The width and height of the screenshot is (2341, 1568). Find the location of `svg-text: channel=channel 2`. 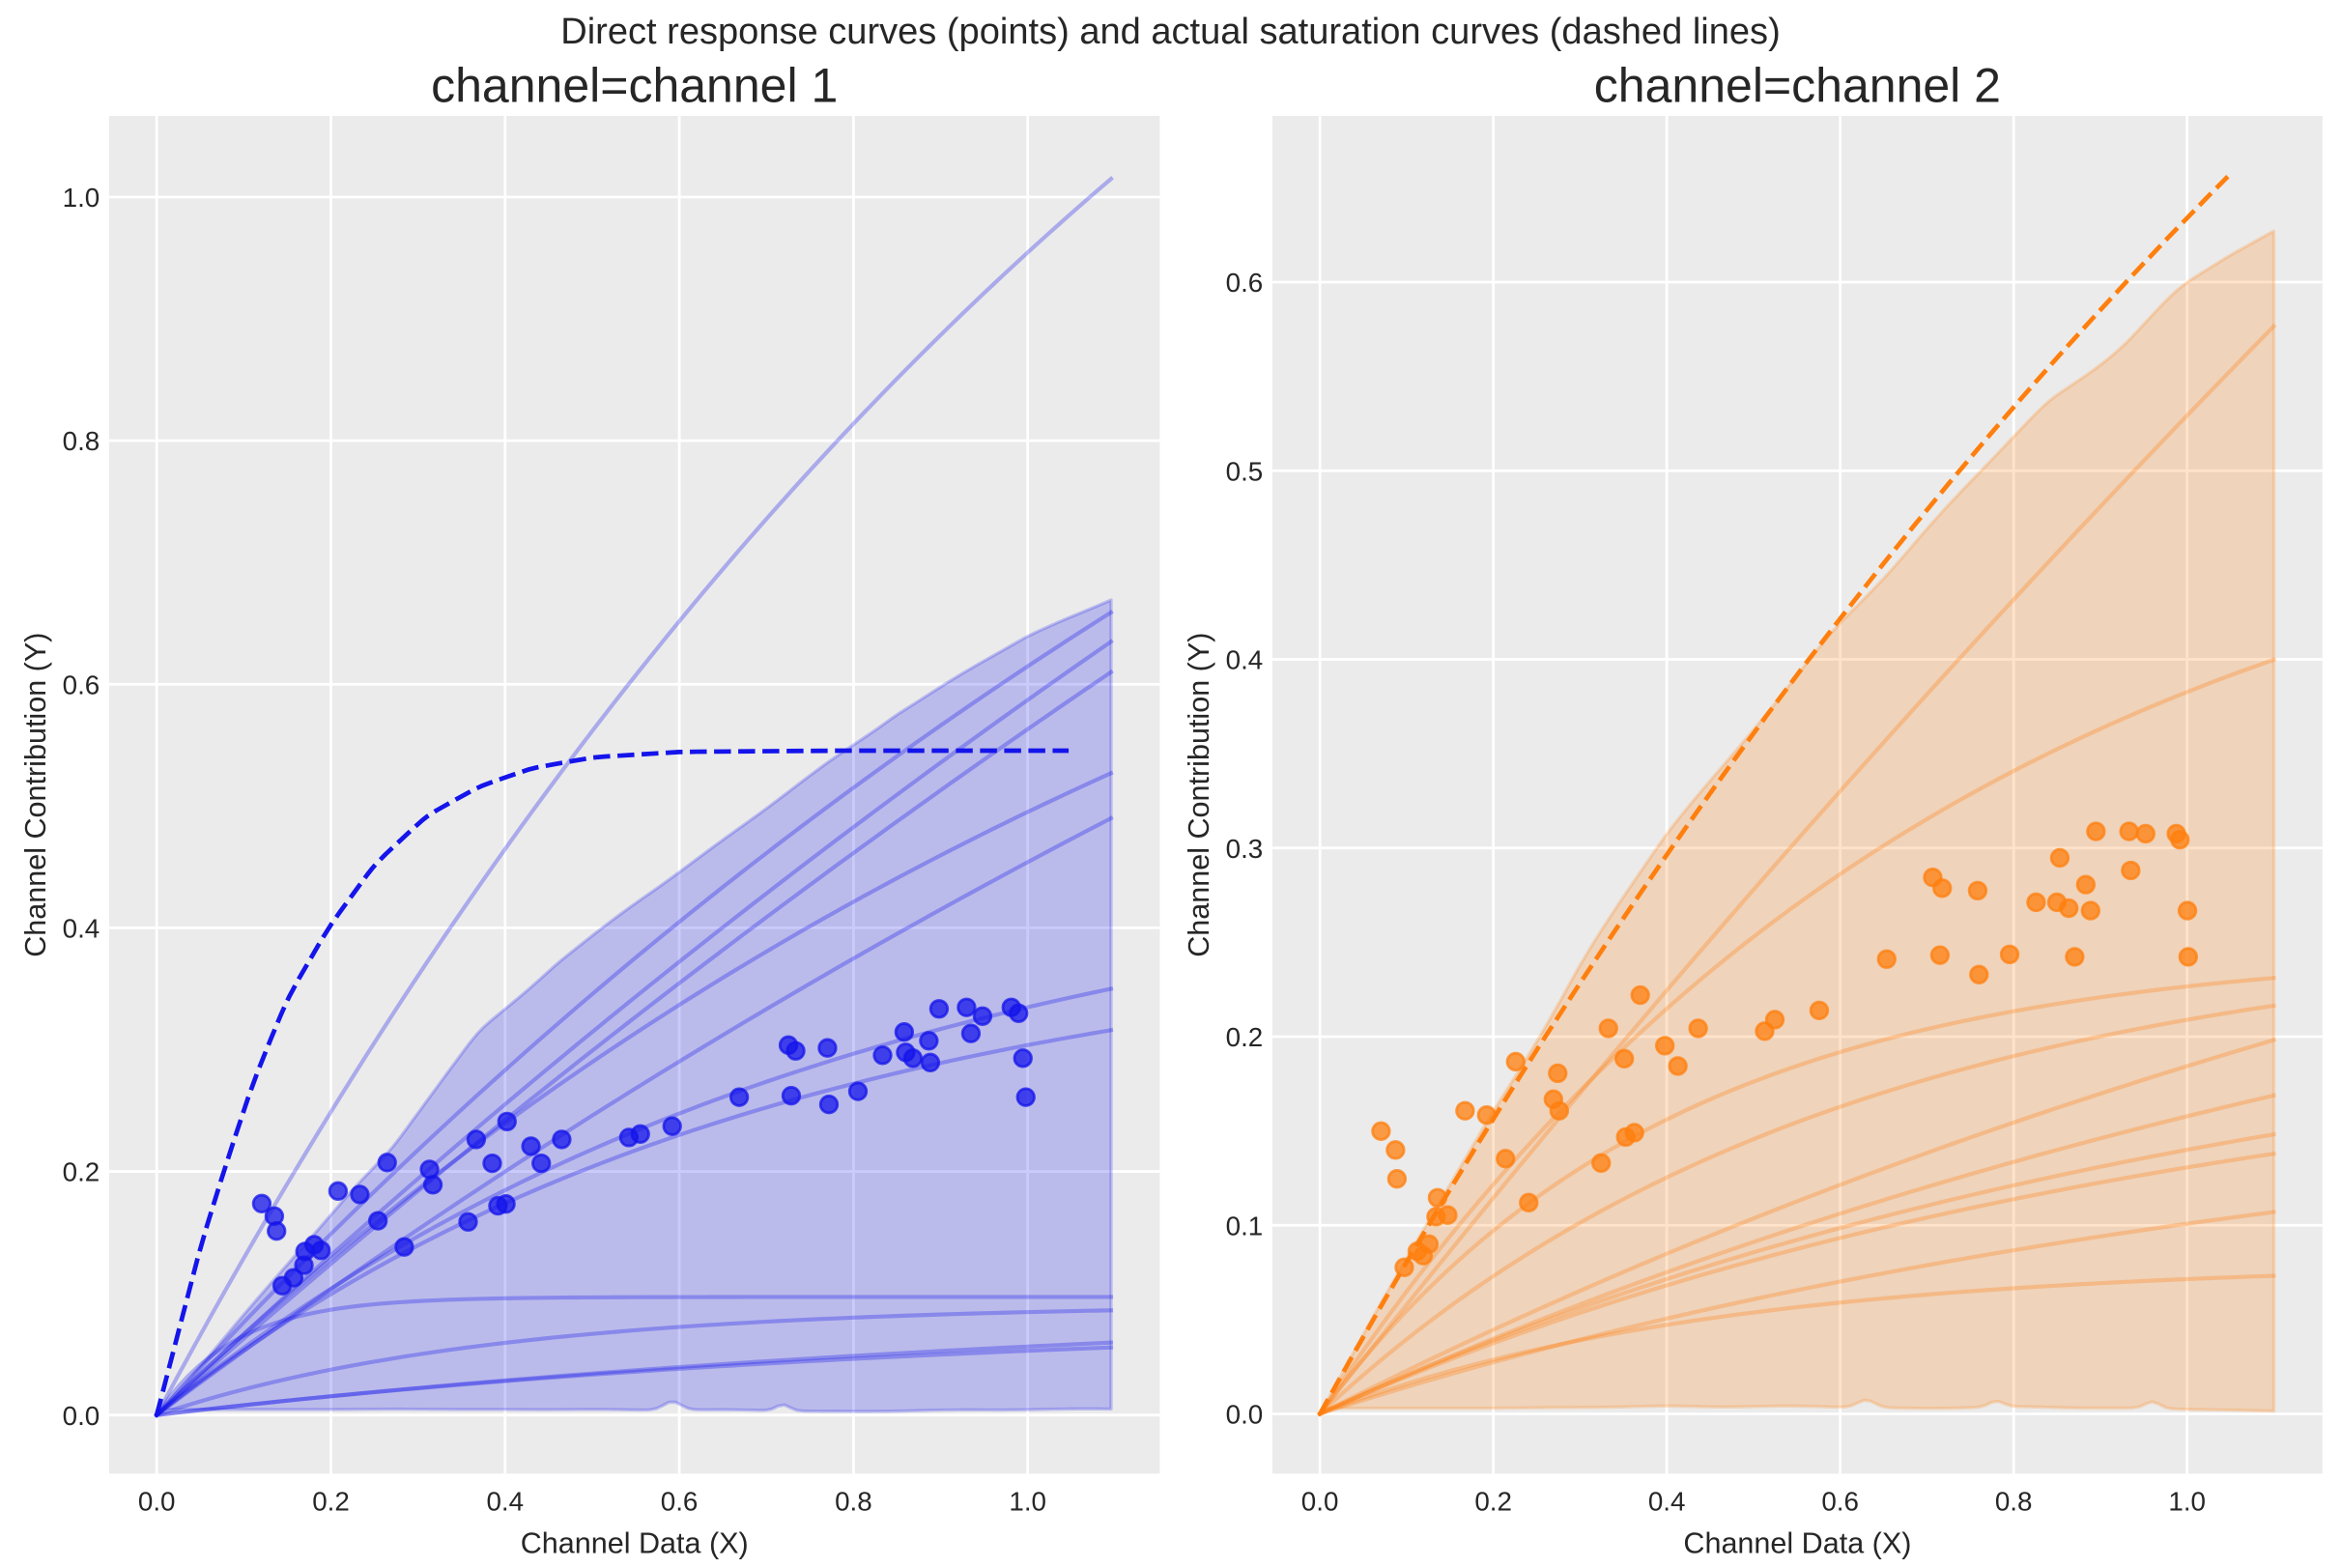

svg-text: channel=channel 2 is located at coordinates (1798, 86).